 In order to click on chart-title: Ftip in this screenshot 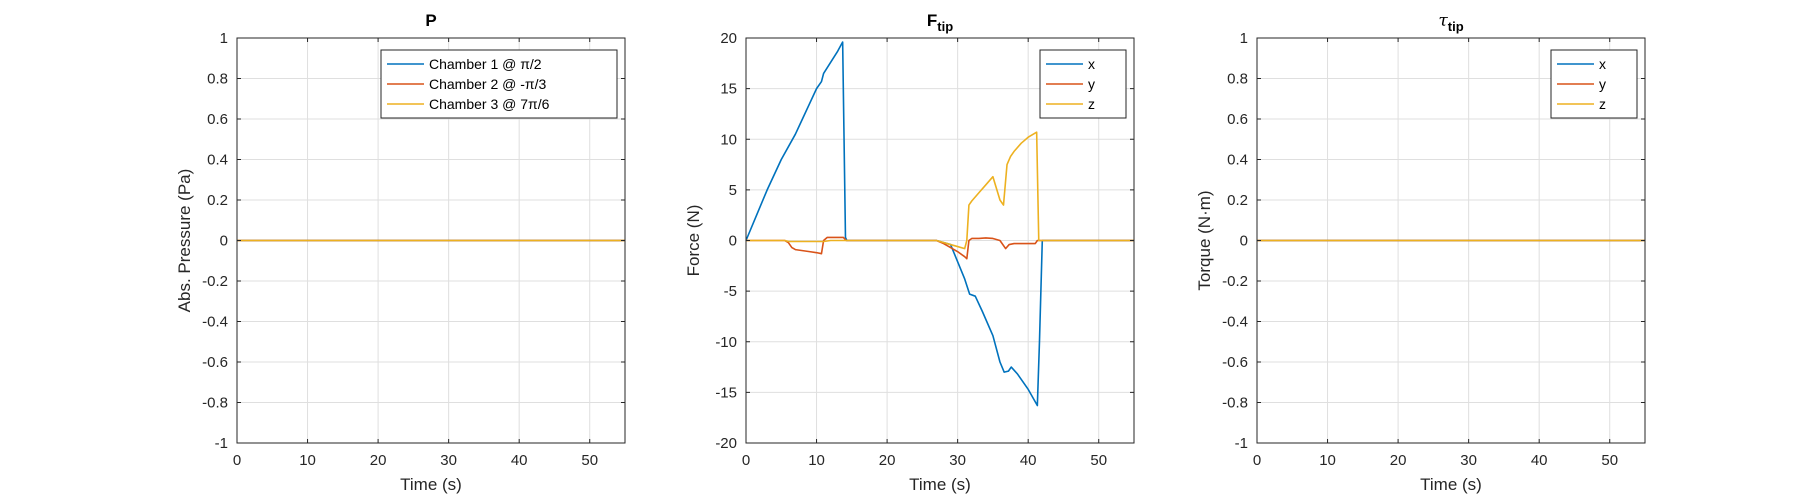, I will do `click(940, 22)`.